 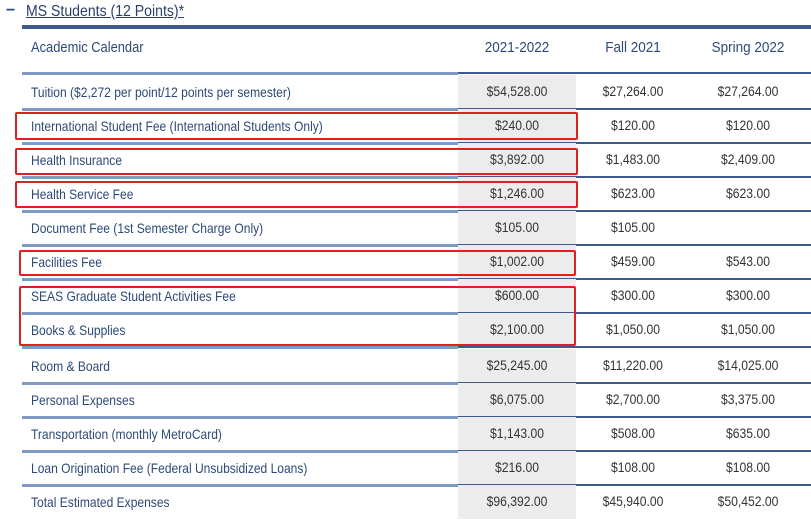 I want to click on cell-year: $105.00, so click(x=517, y=227).